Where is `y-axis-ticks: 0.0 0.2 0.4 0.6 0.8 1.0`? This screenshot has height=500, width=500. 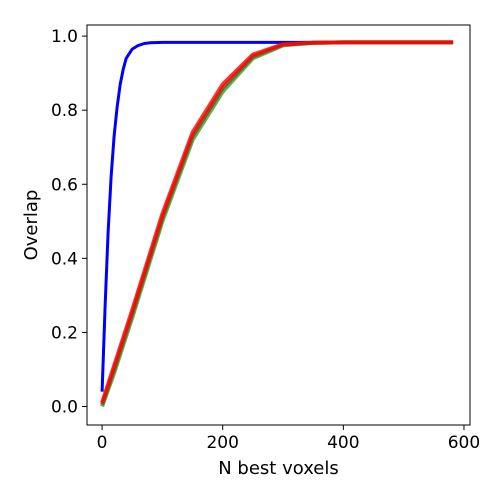
y-axis-ticks: 0.0 0.2 0.4 0.6 0.8 1.0 is located at coordinates (69, 222).